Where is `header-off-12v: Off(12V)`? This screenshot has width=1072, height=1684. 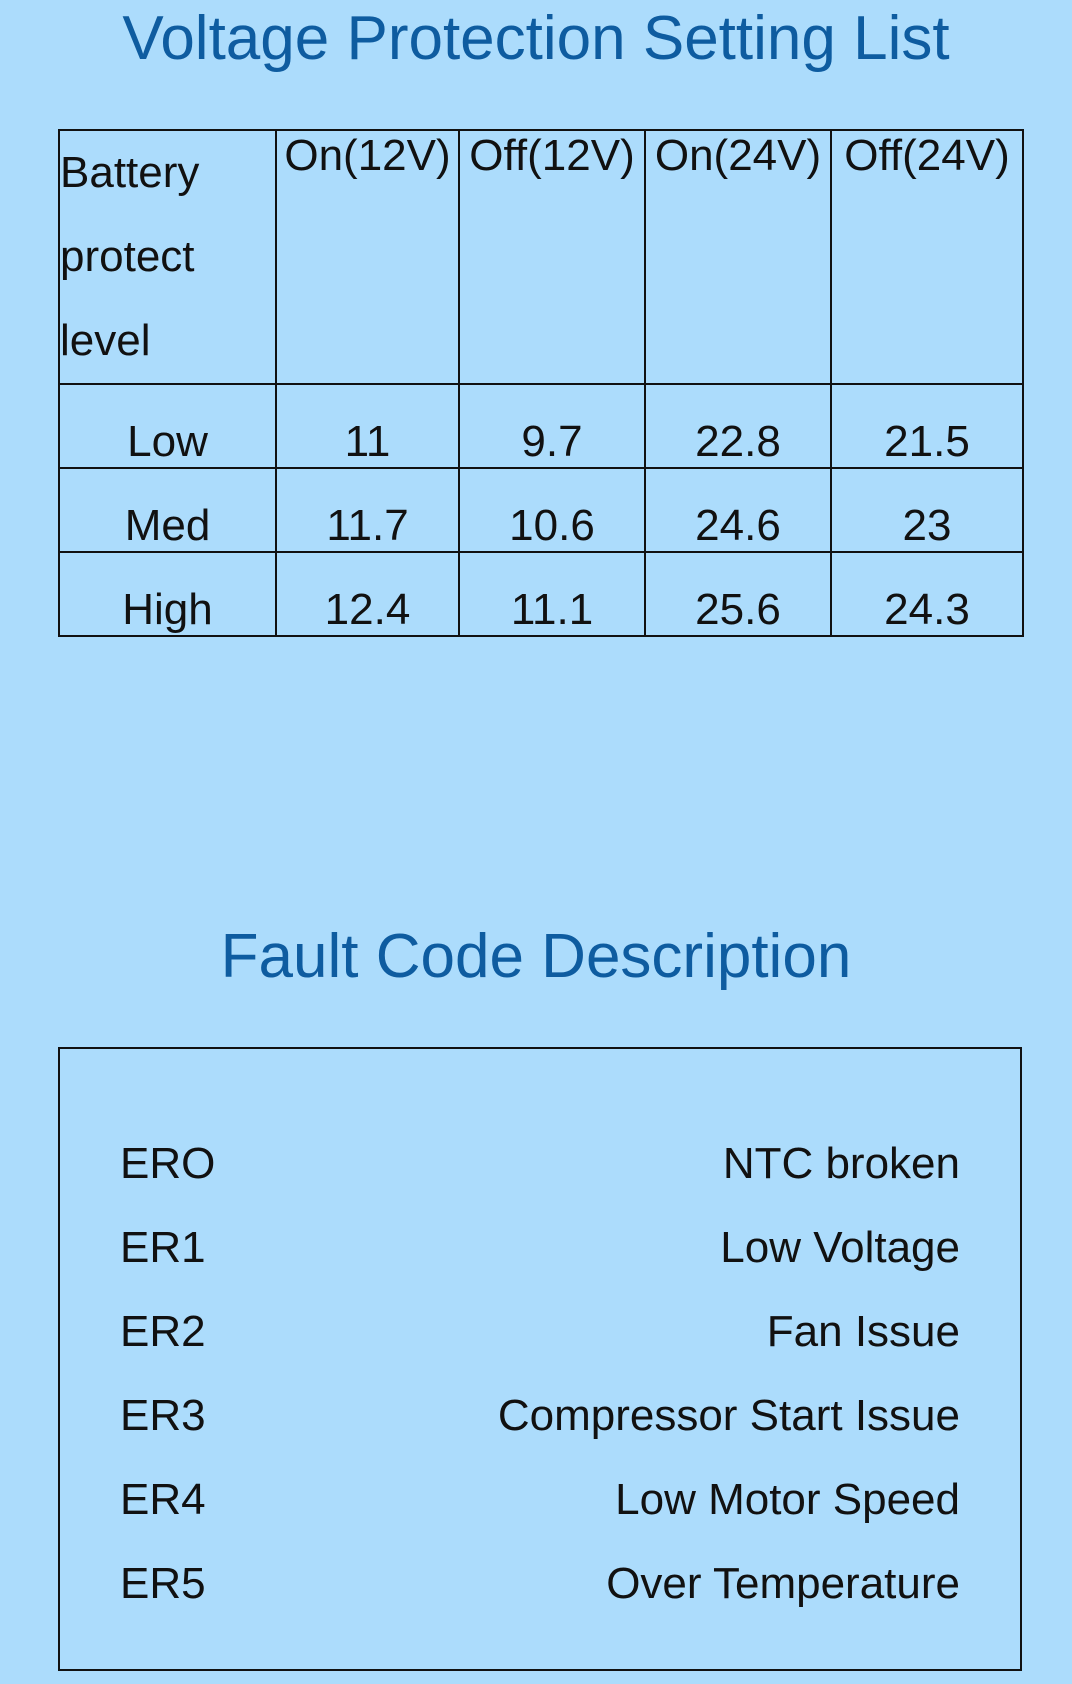 header-off-12v: Off(12V) is located at coordinates (552, 257).